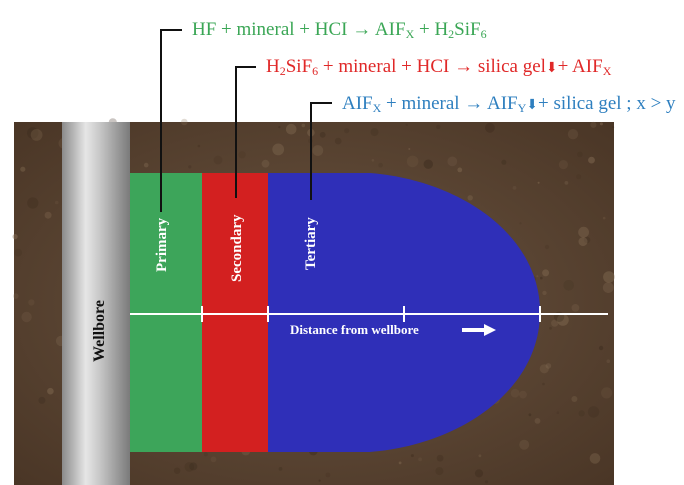 This screenshot has width=684, height=485. What do you see at coordinates (162, 244) in the screenshot?
I see `zone-label-primary: Primary` at bounding box center [162, 244].